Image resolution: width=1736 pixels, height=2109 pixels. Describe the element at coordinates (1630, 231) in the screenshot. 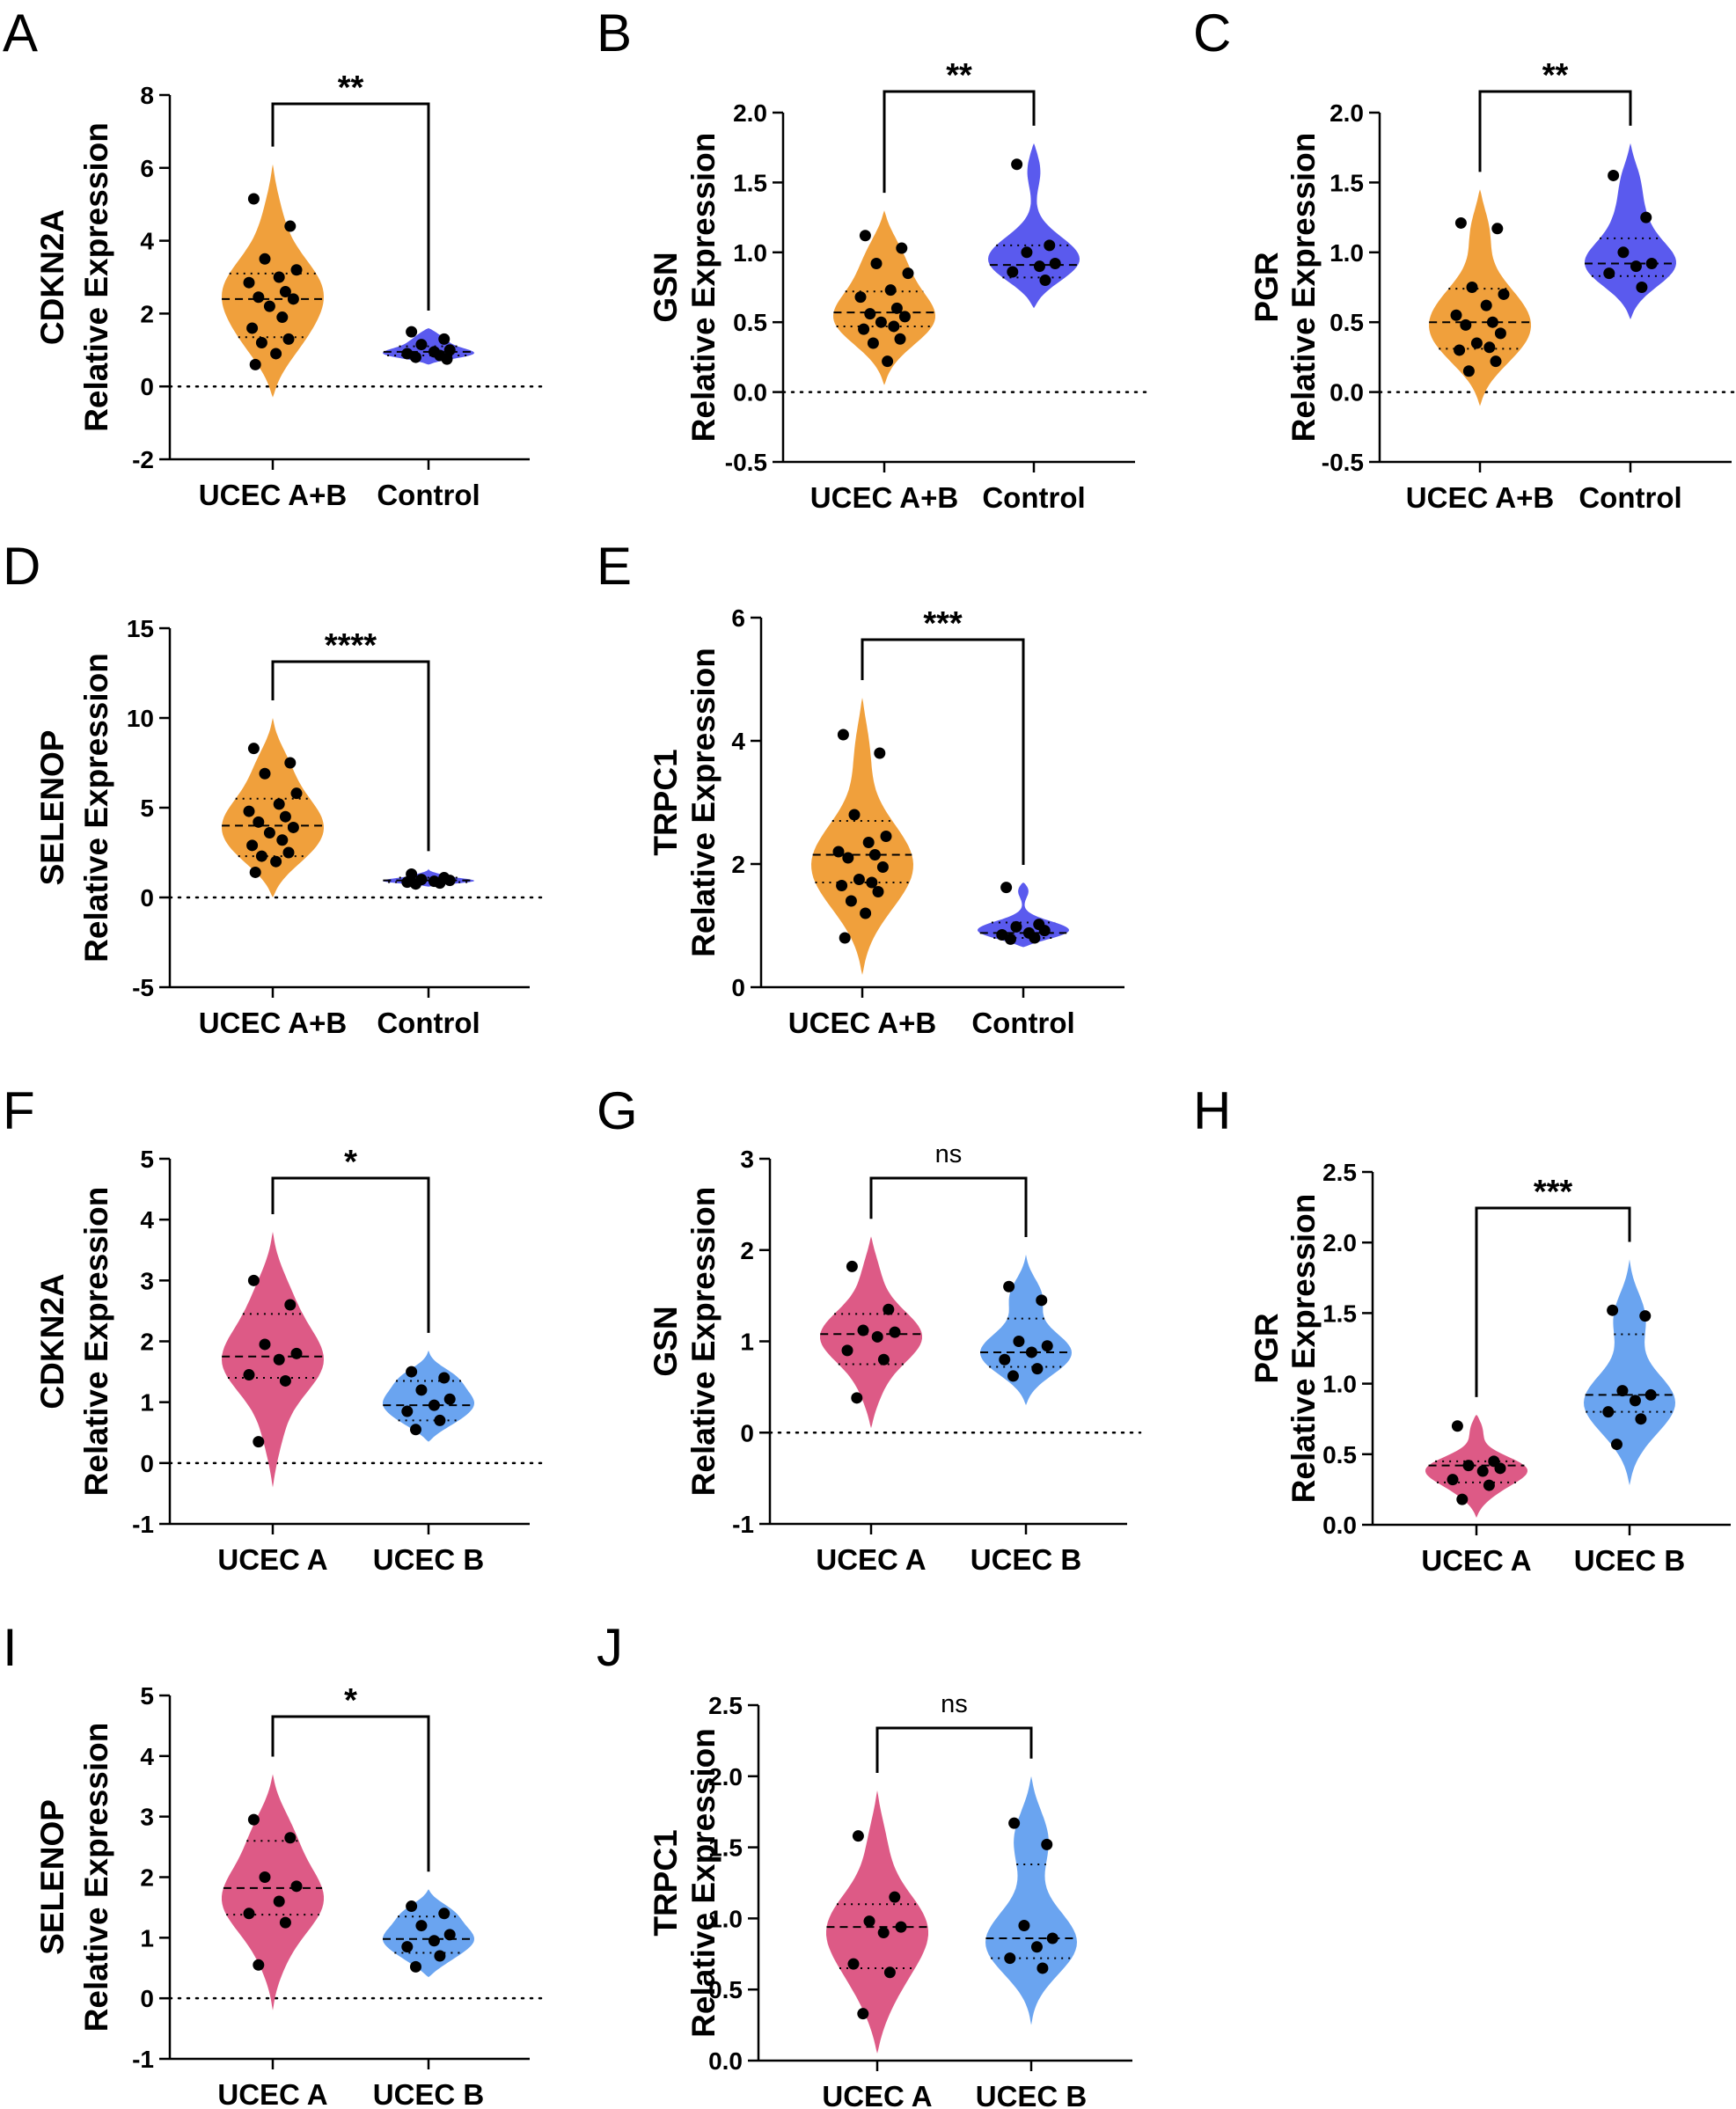

I see `violin-control` at that location.